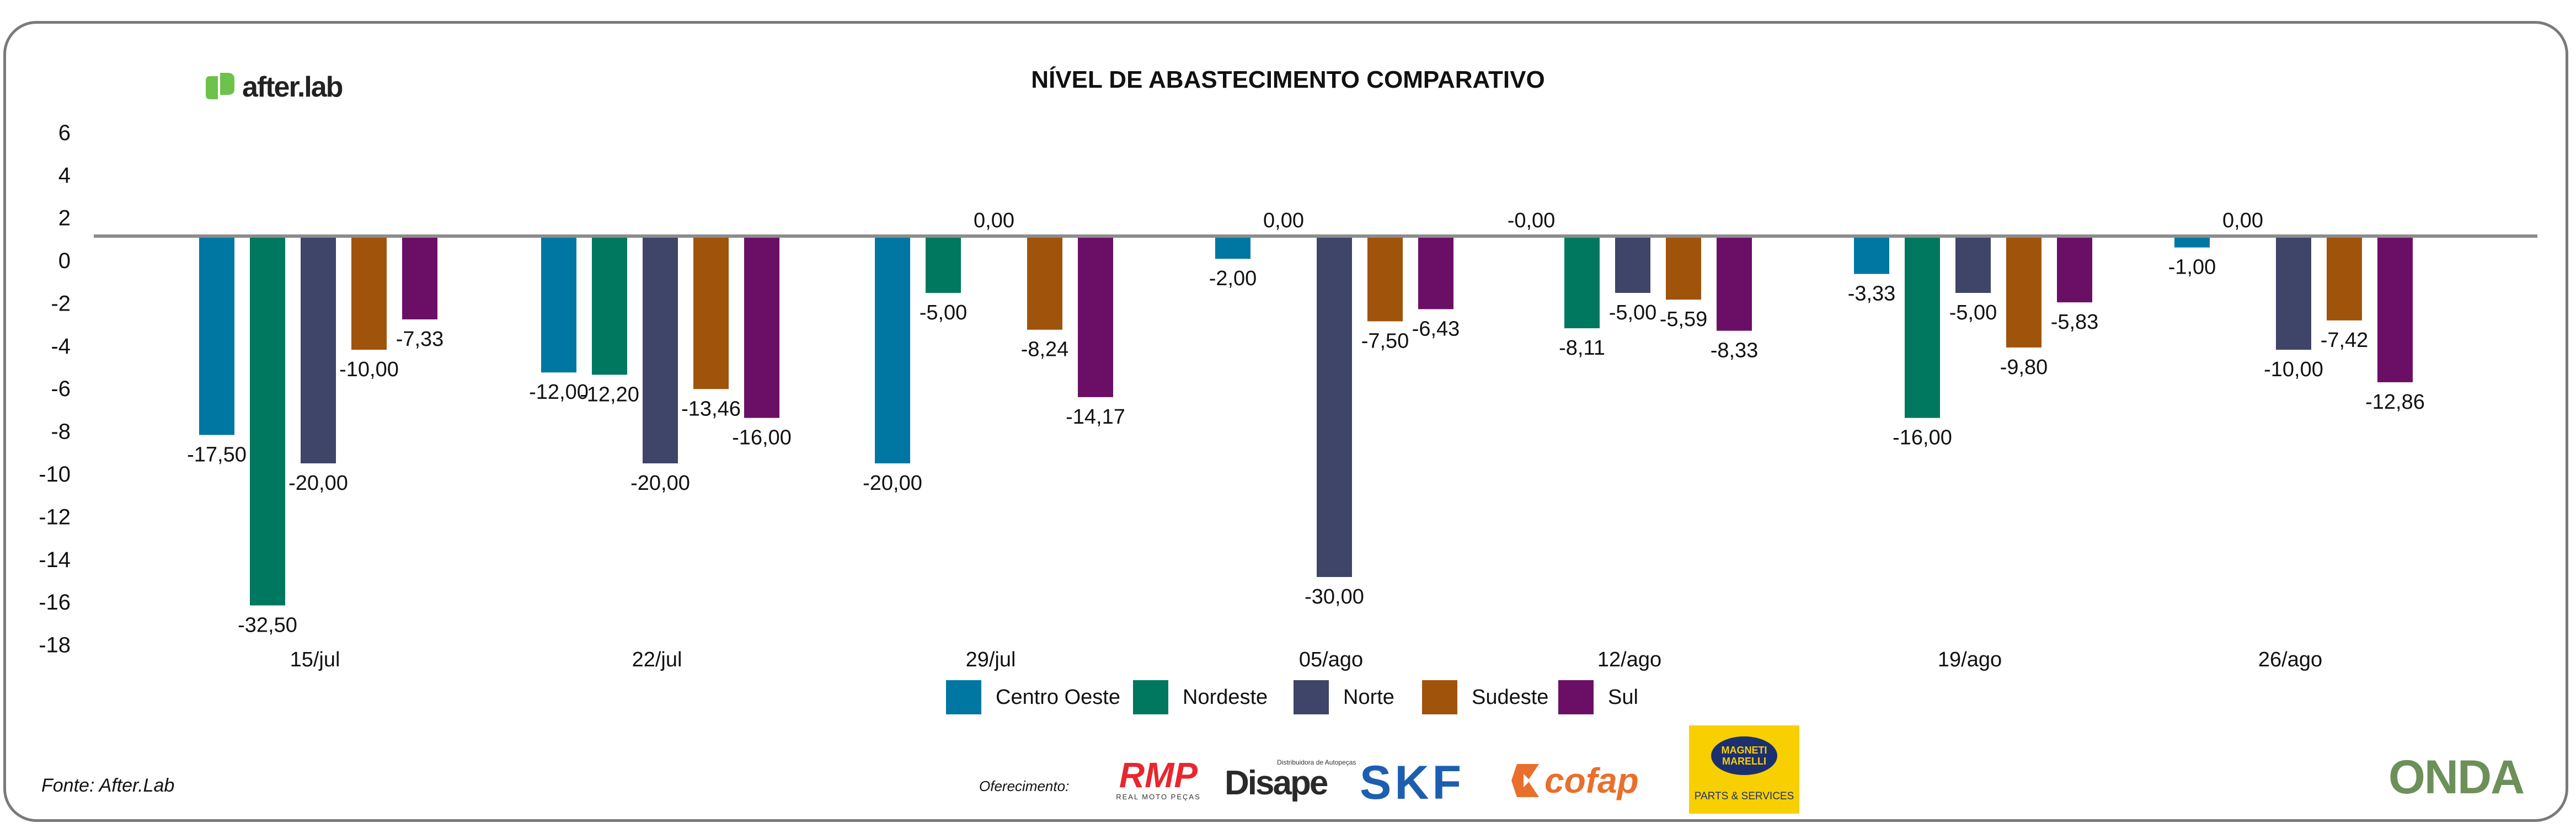 This screenshot has height=828, width=2576. What do you see at coordinates (1233, 278) in the screenshot?
I see `data-label: -2,00` at bounding box center [1233, 278].